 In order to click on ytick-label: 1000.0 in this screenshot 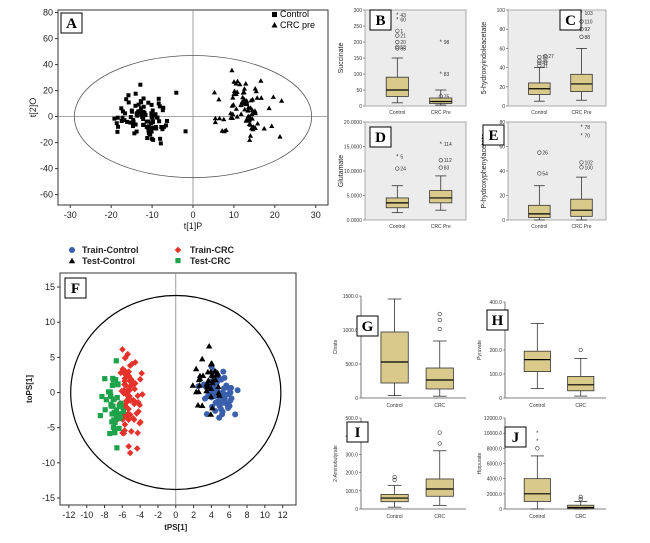, I will do `click(351, 331)`.